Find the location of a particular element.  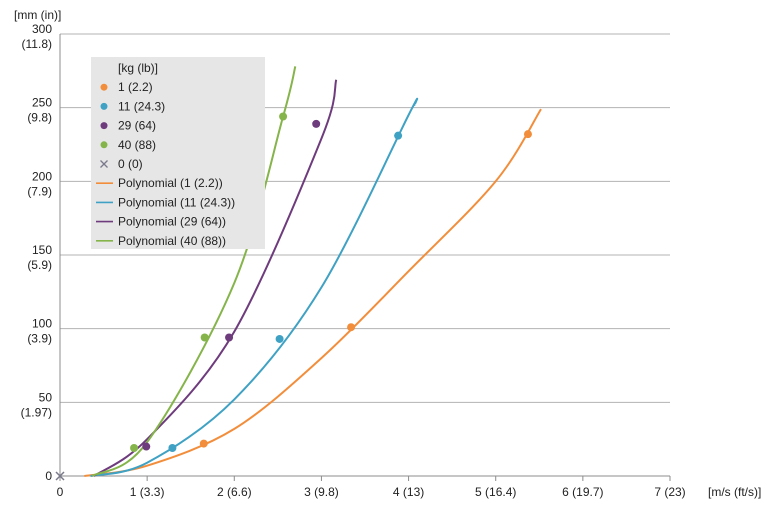

y-tick-label: 250 is located at coordinates (42, 103).